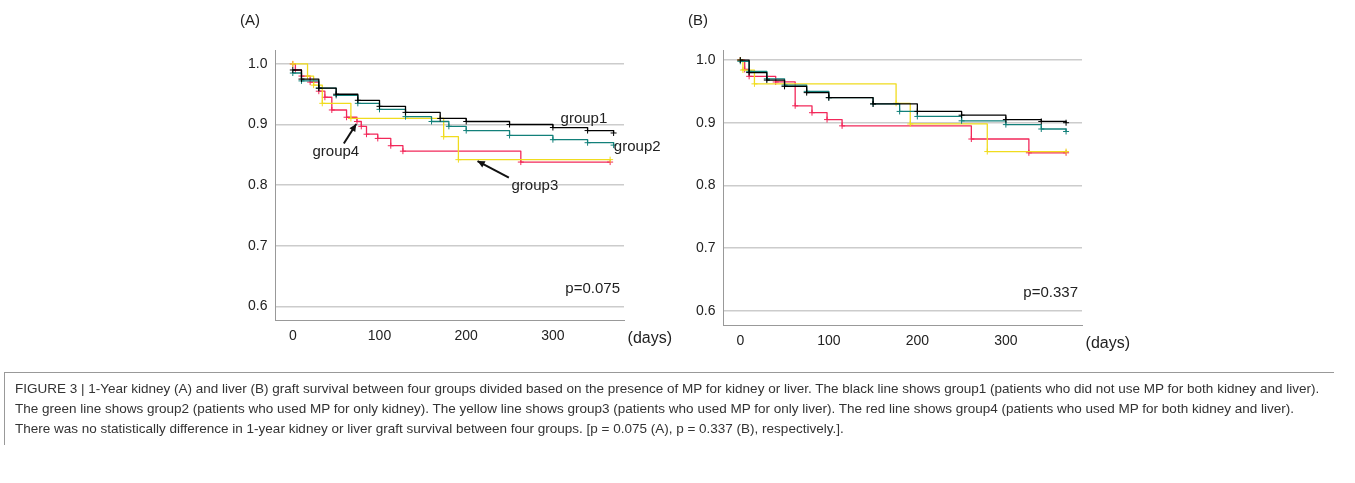 The width and height of the screenshot is (1355, 483). What do you see at coordinates (669, 408) in the screenshot?
I see `caption: FIGURE 3 | 1-Year kidney (A) and liver (B) graft survival between four groups divided based on the presence of MP for kidney or liver. The black line shows group1 (patients who did not use MP for both kidney and liver). The green line shows group2 (patients who used MP for only kidney). The yellow line shows group3 (patients who used MP for only liver). The red line shows group4 (patients who used MP for both kidney and liver). There was no statistically difference in 1-year kidney or liver graft survival between four groups. [p = 0.075 (A), p = 0.337 (B), respectively.].` at bounding box center [669, 408].